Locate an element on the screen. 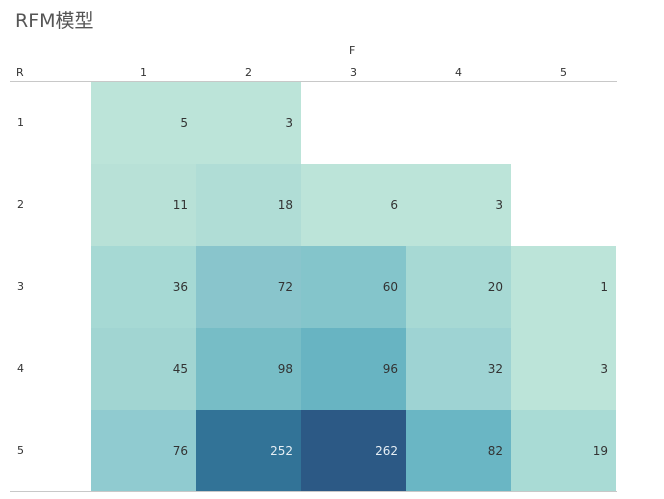 The height and width of the screenshot is (499, 664). column-label: 5 is located at coordinates (563, 72).